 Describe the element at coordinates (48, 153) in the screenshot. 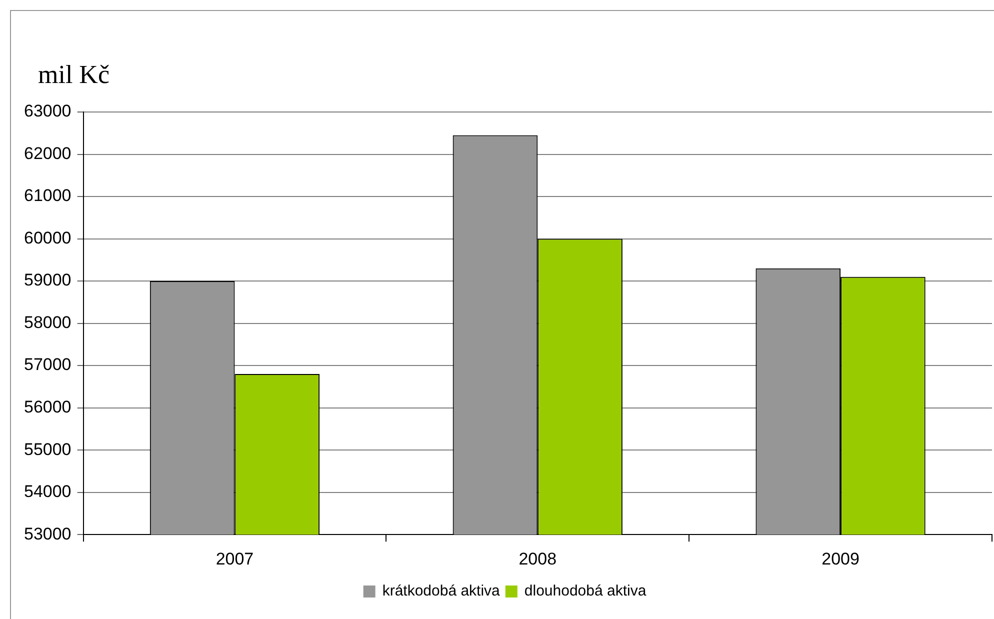

I see `y-tick-label: 62000` at that location.